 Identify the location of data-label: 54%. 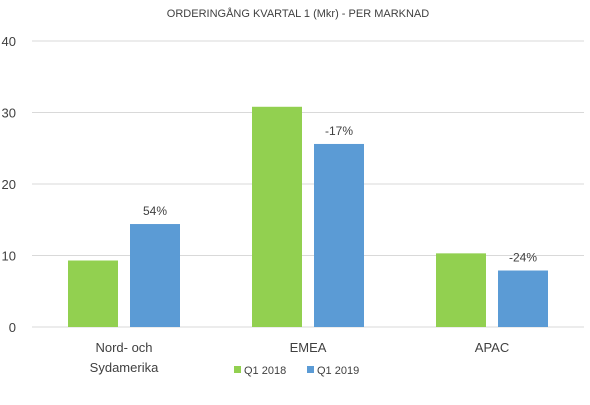
(155, 211).